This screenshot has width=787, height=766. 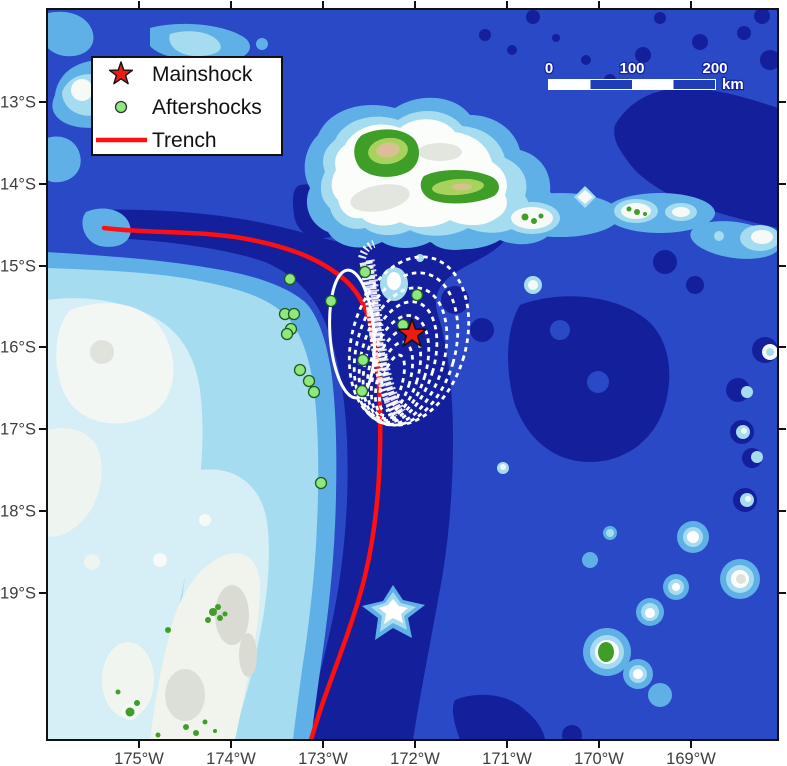 I want to click on lat-tick-label: 18°S, so click(x=18, y=512).